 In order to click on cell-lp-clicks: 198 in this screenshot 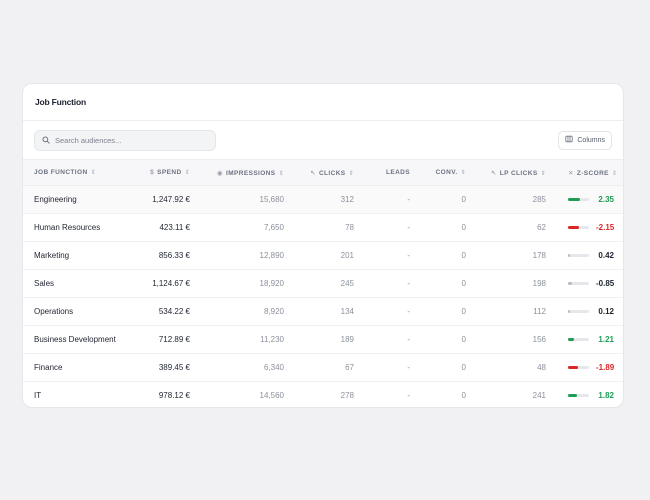, I will do `click(539, 283)`.